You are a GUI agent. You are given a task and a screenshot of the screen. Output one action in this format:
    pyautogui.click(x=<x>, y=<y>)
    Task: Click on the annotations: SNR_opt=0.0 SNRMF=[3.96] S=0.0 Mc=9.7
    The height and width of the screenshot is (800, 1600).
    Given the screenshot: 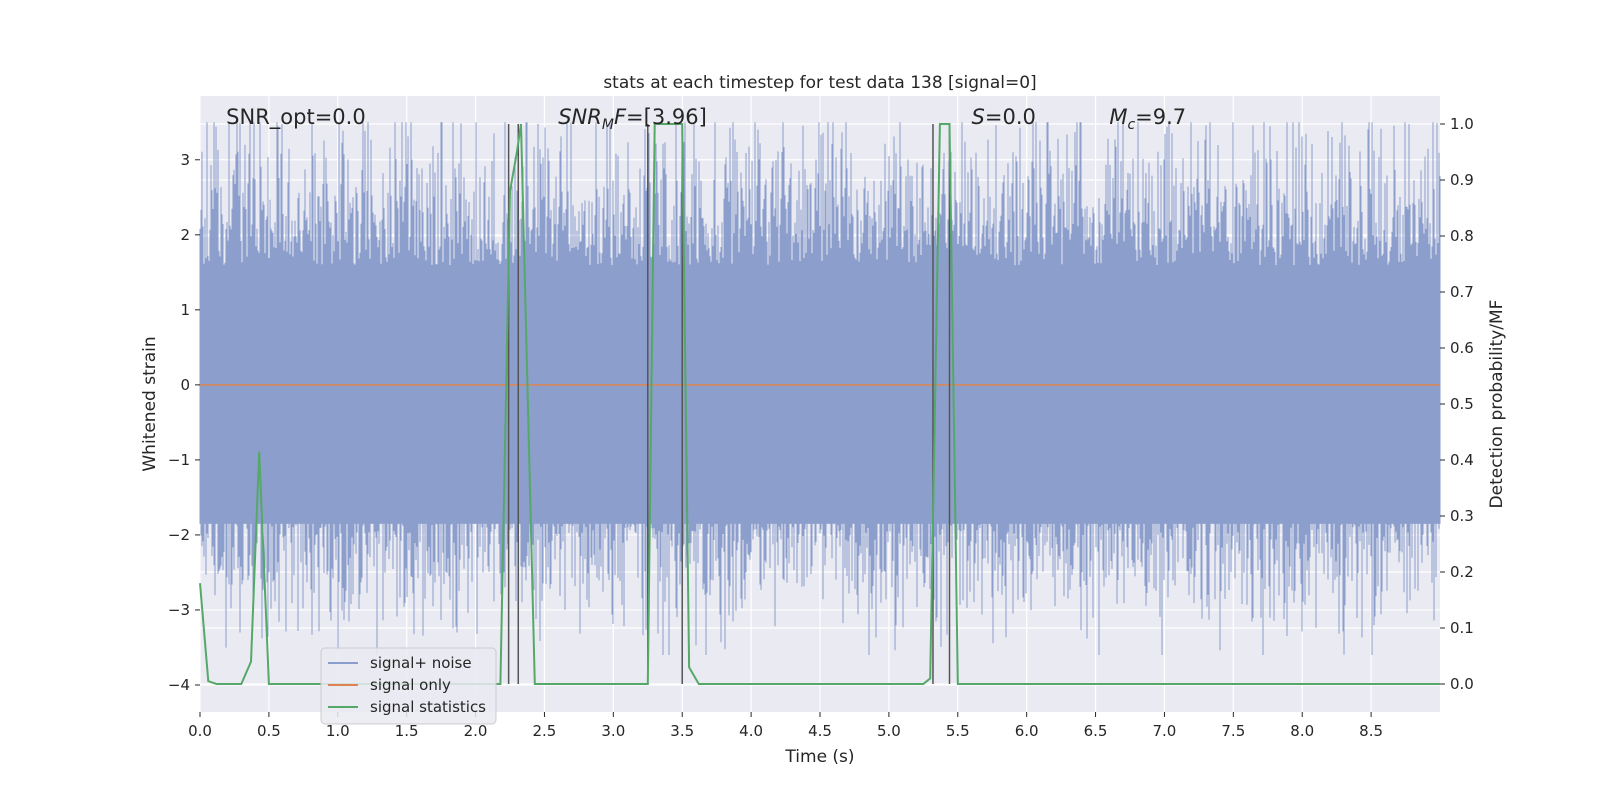 What is the action you would take?
    pyautogui.click(x=706, y=119)
    